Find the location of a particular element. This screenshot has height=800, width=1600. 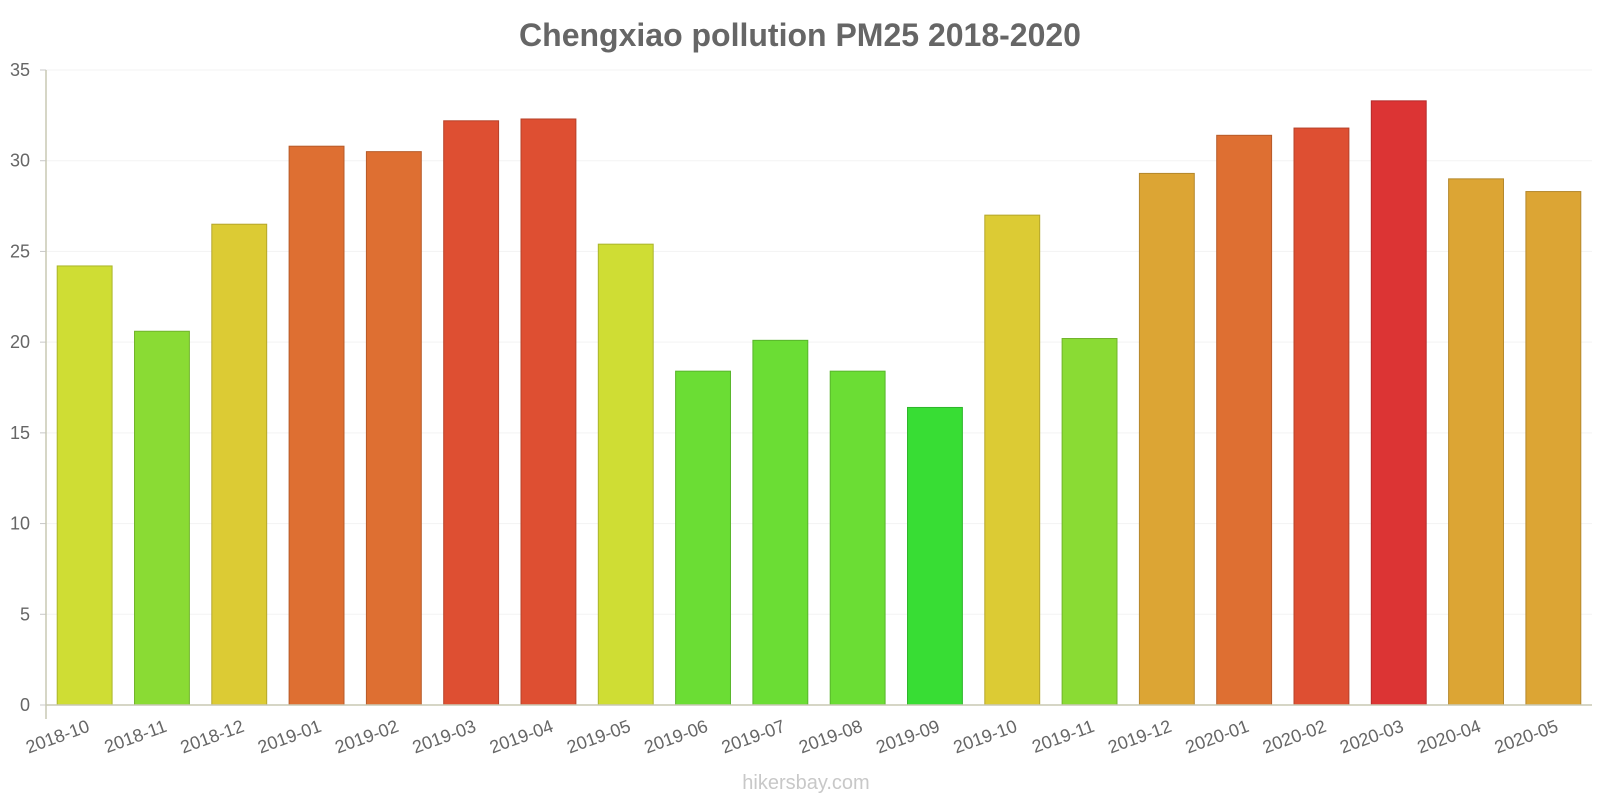

y-tick-label: 25 is located at coordinates (20, 251).